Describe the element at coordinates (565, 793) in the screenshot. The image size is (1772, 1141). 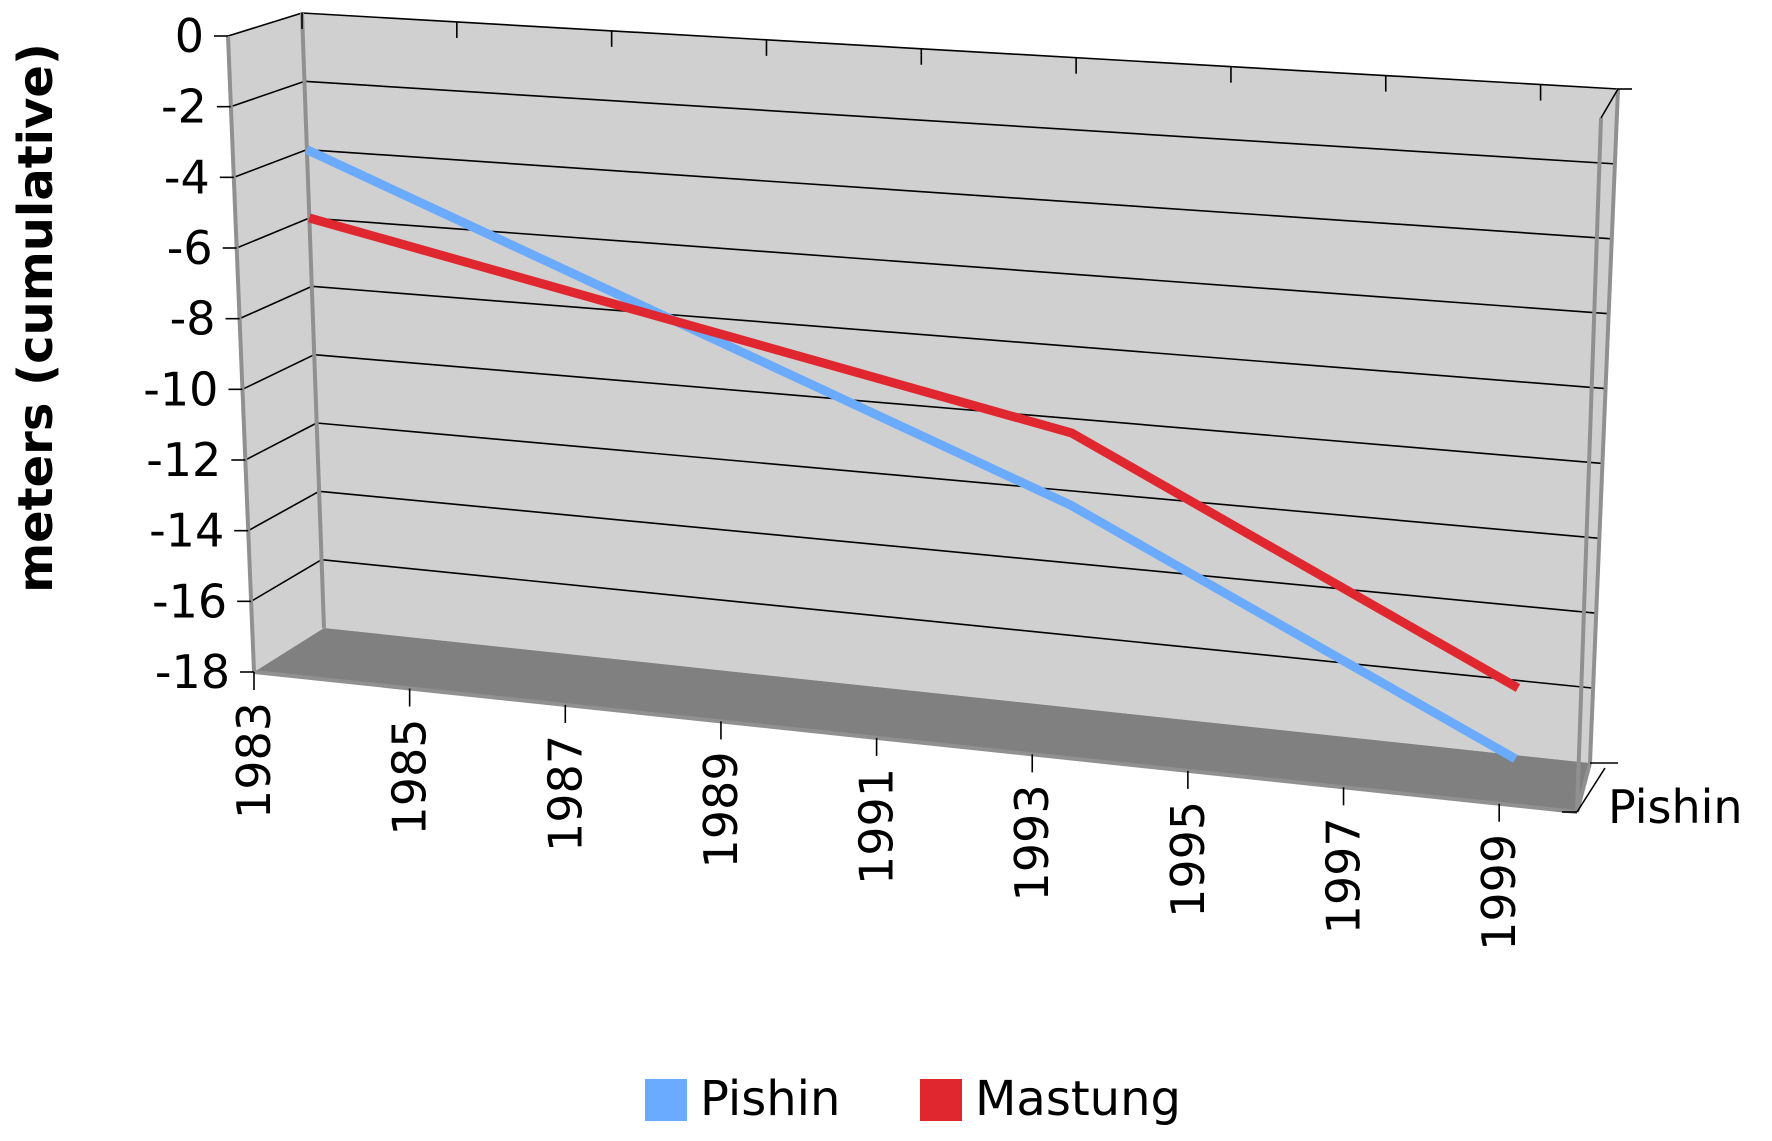
I see `x-tick-label: 1987` at that location.